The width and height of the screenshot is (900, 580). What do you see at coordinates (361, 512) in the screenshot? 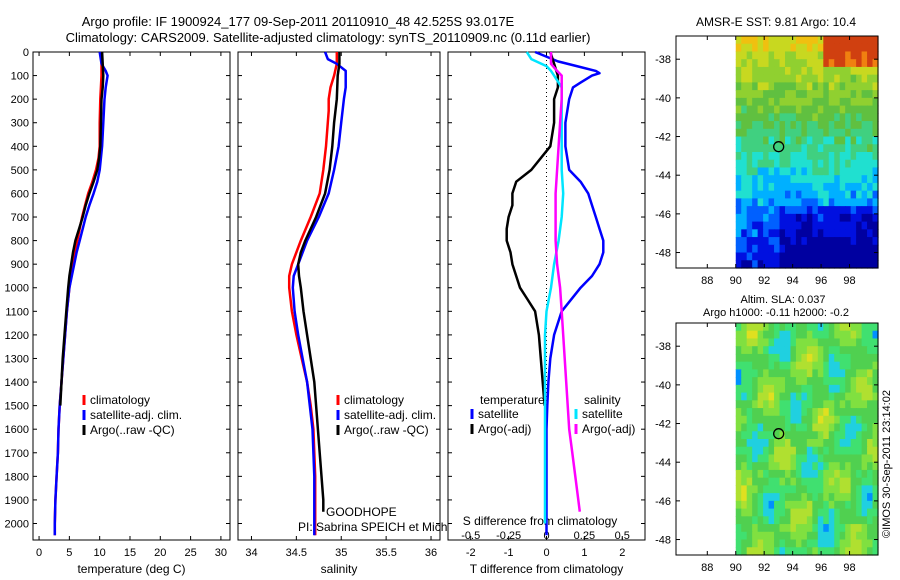
I see `goodhope-annotation: GOODHOPE` at bounding box center [361, 512].